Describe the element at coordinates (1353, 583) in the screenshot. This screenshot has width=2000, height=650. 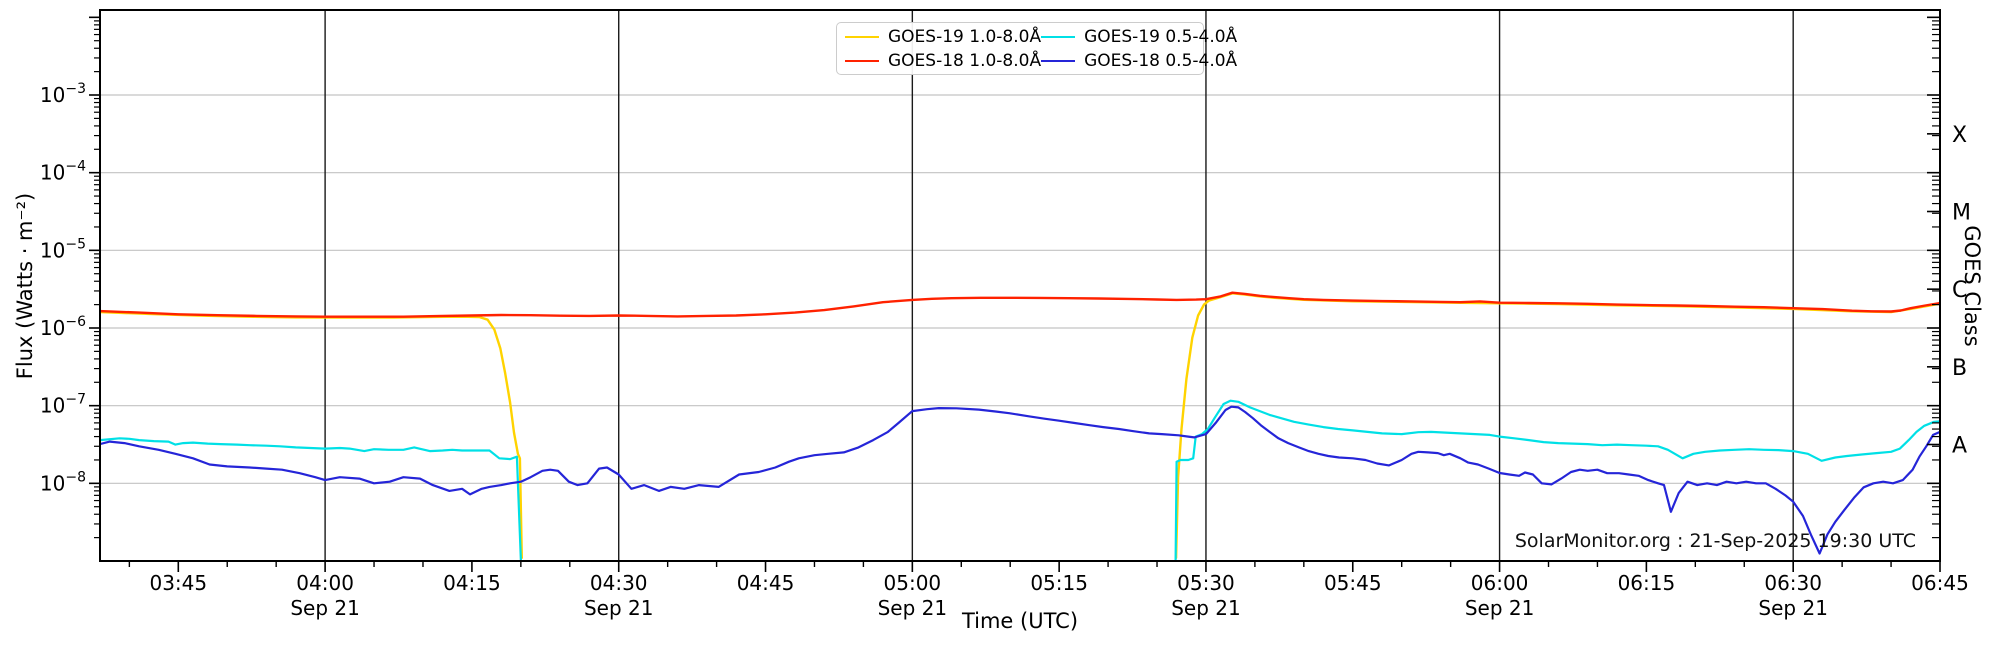
I see `svg-text: 05:45` at that location.